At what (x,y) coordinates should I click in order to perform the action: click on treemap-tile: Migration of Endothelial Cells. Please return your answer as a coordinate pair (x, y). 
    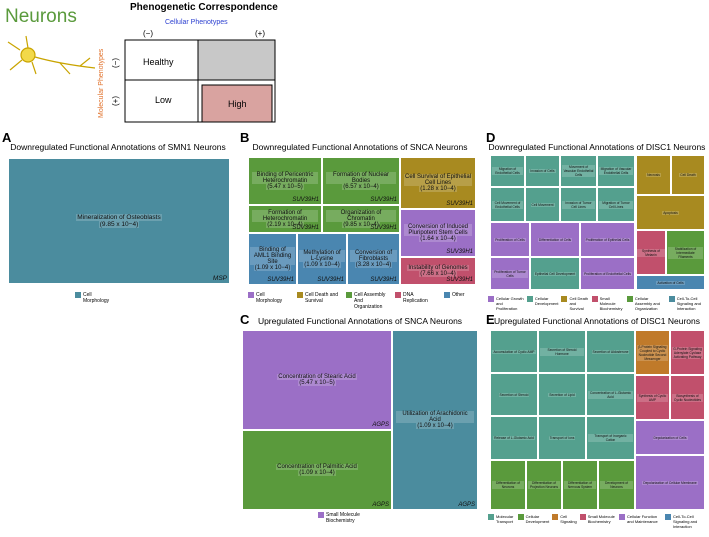
    Looking at the image, I should click on (507, 171).